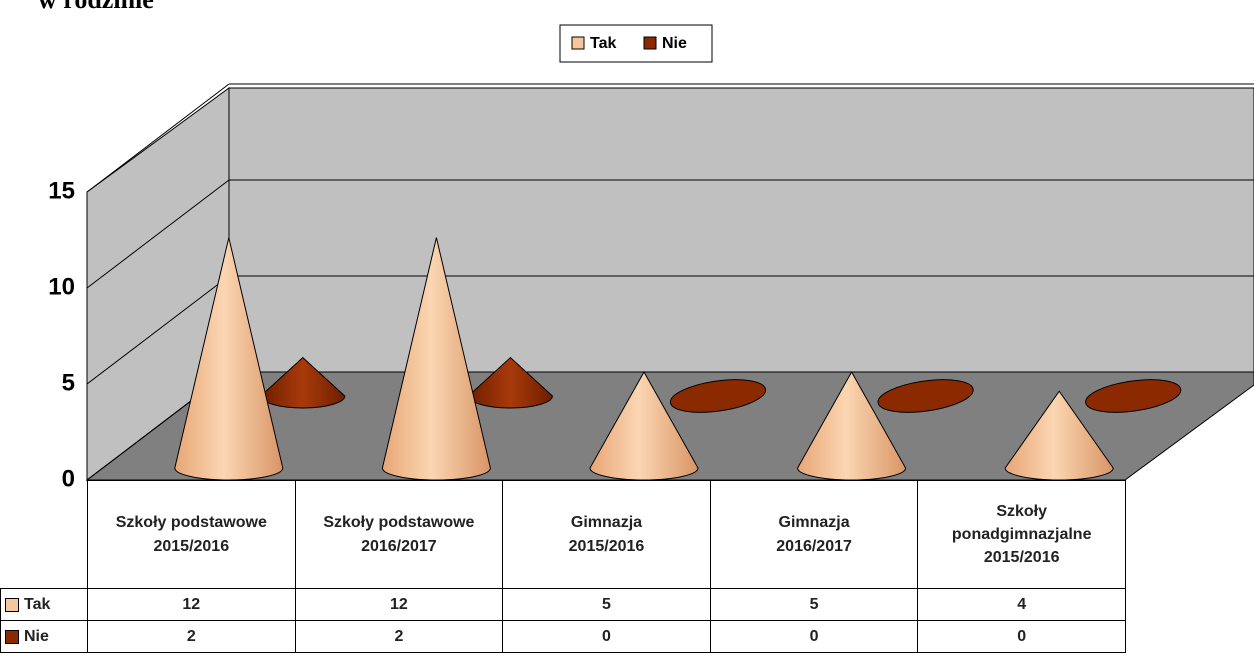 The height and width of the screenshot is (666, 1254). What do you see at coordinates (68, 382) in the screenshot?
I see `y-tick-label: 5` at bounding box center [68, 382].